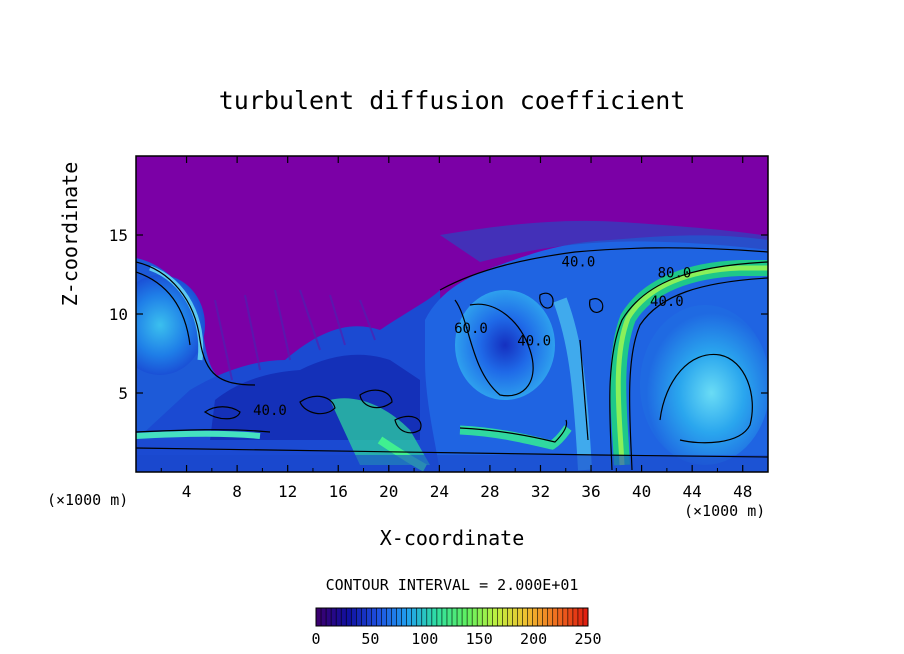  Describe the element at coordinates (380, 431) in the screenshot. I see `central-green-patch` at that location.